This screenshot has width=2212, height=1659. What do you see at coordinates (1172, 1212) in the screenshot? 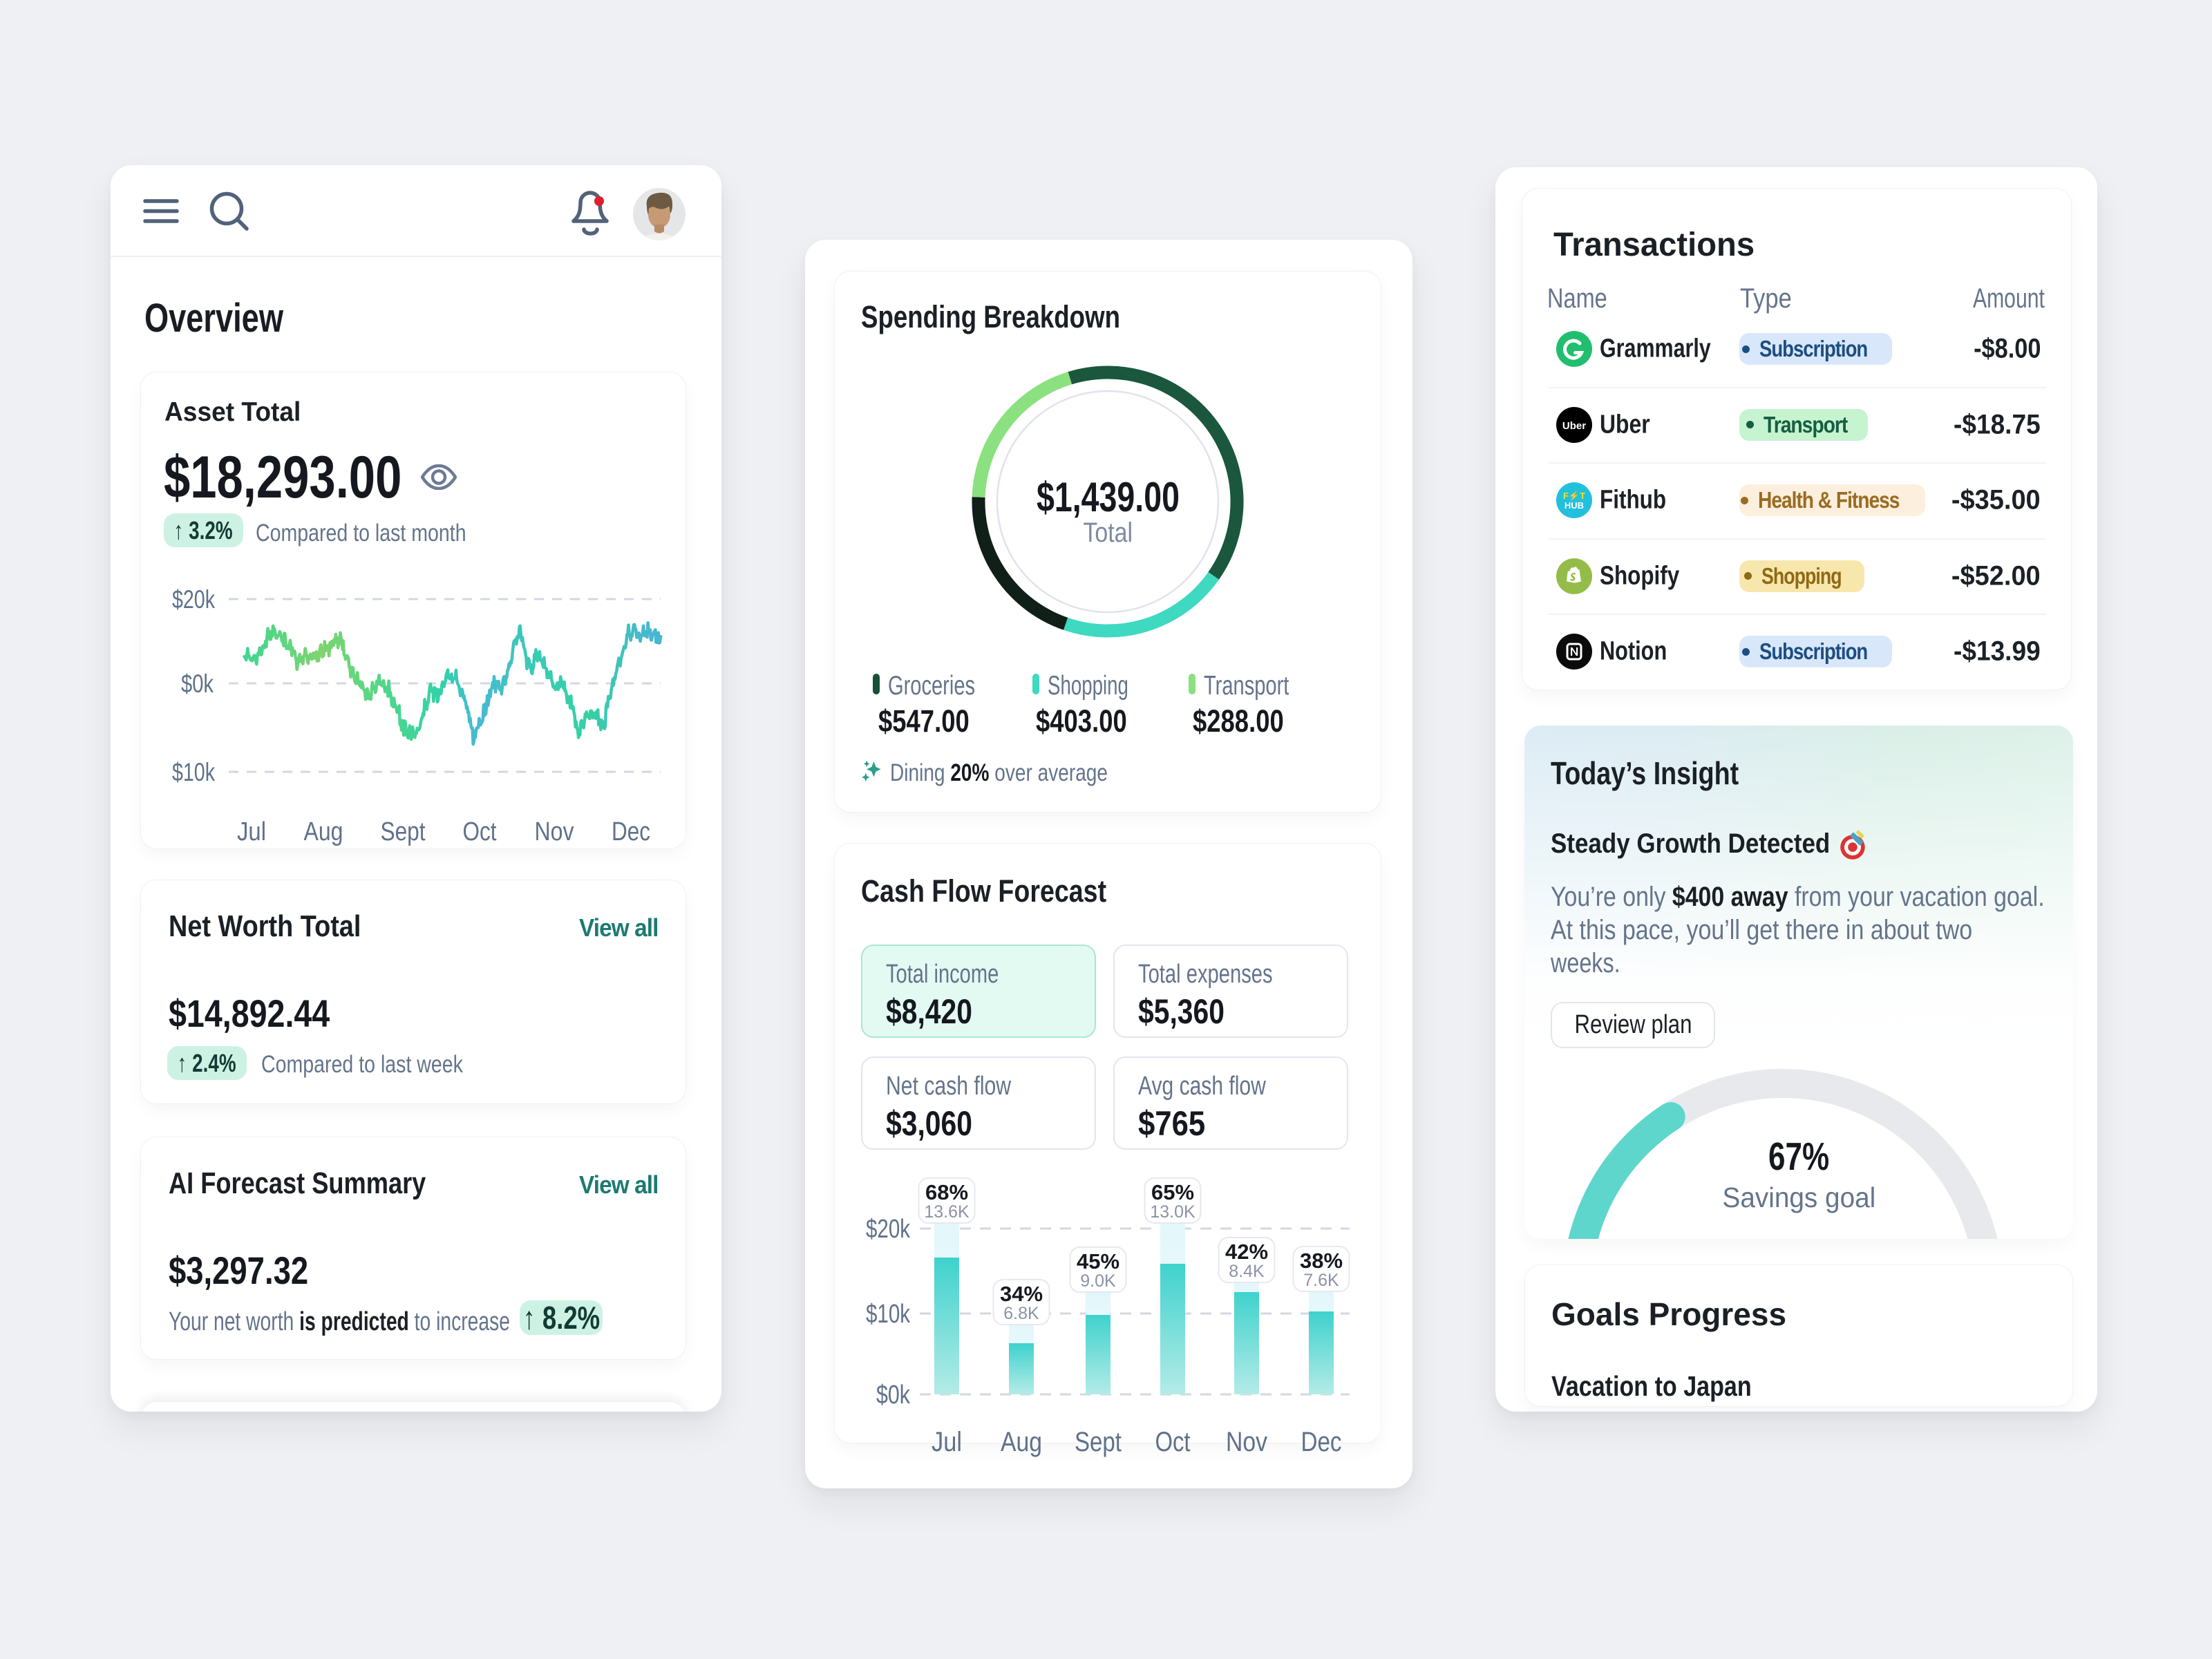
I see `svg-text: 13.0K` at bounding box center [1172, 1212].